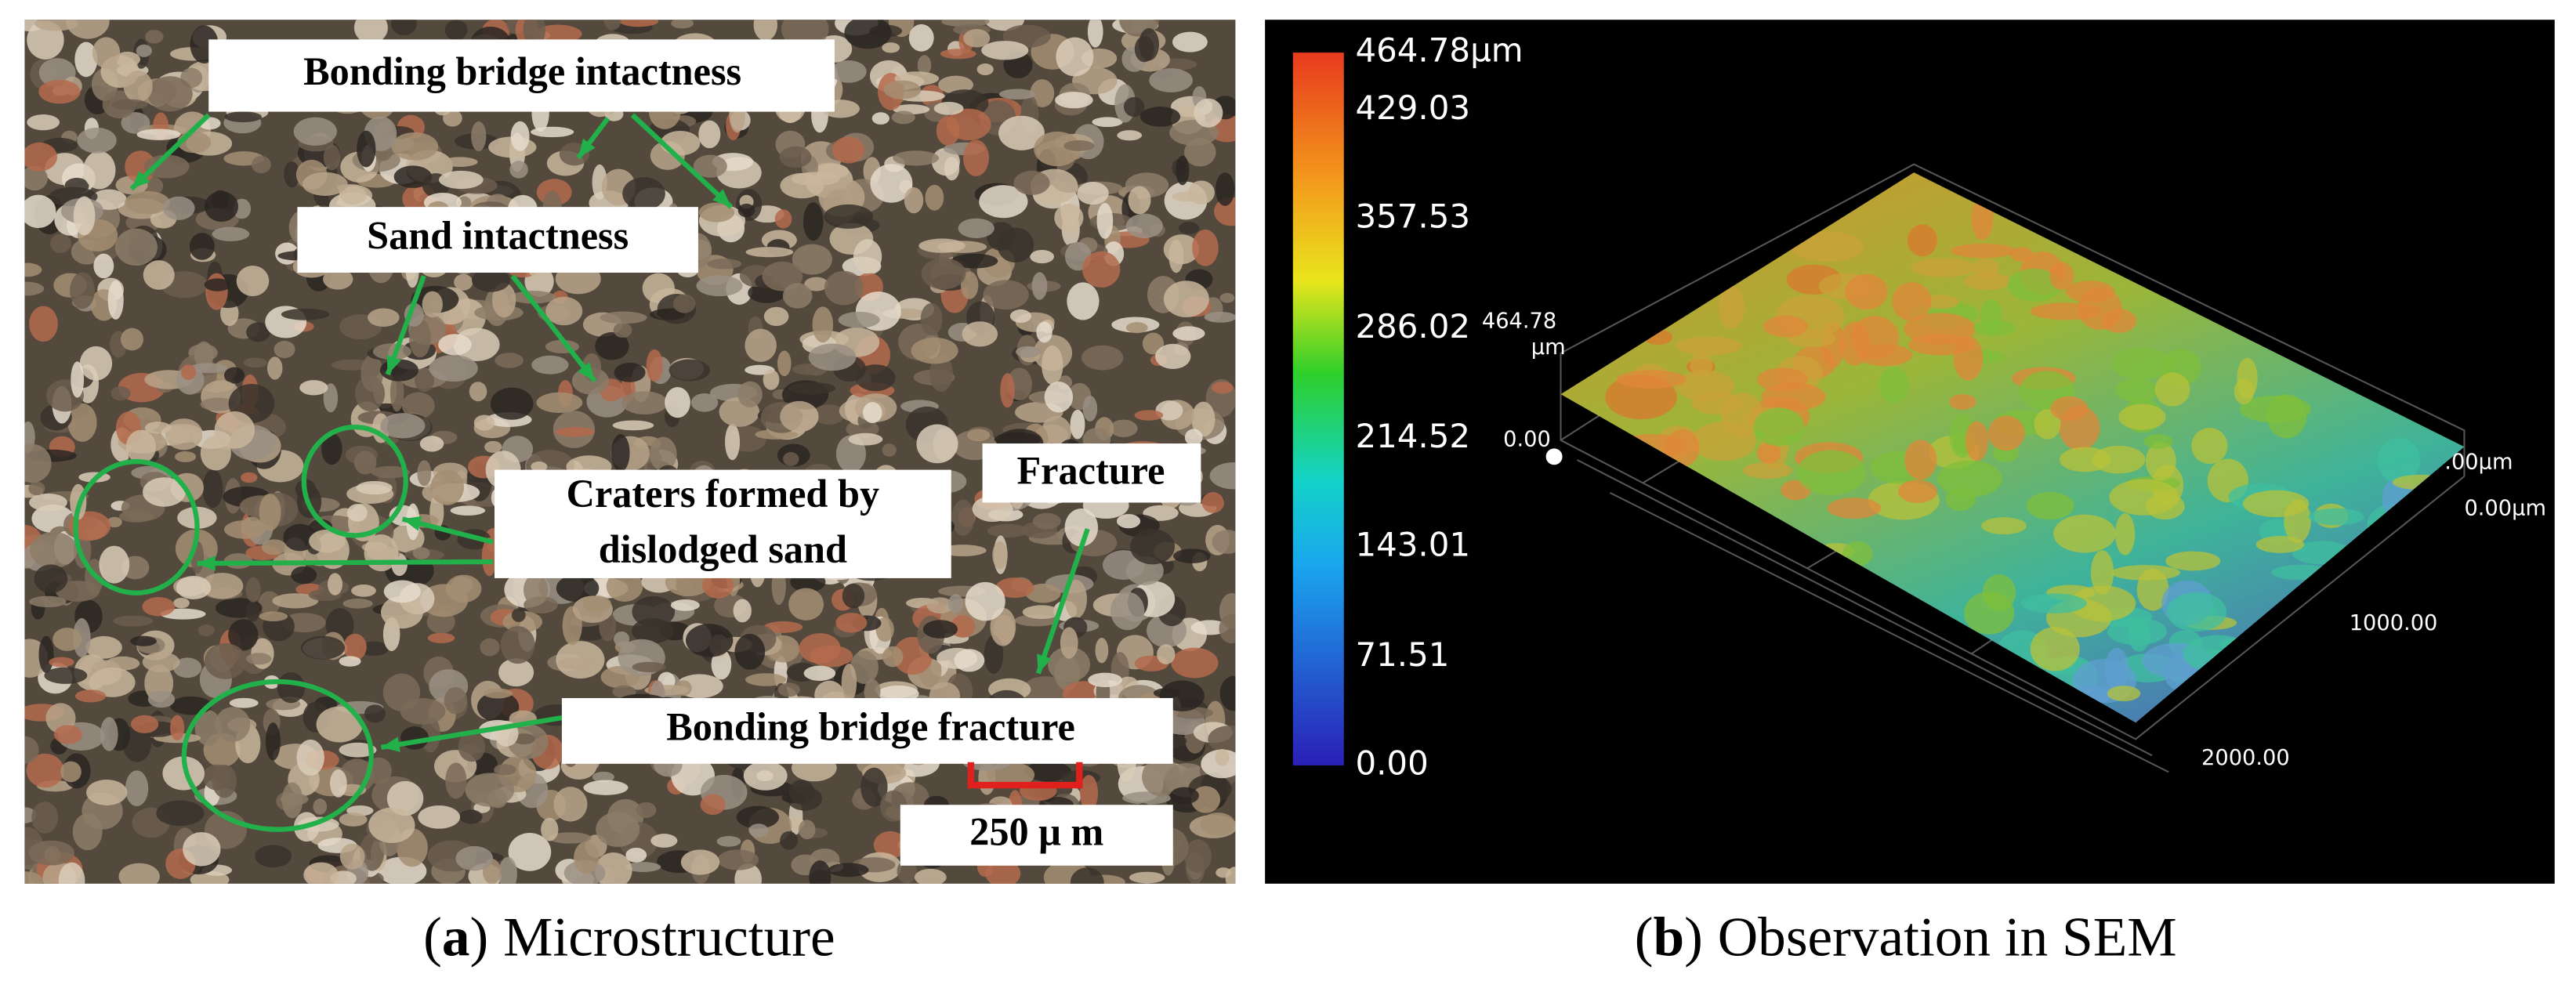 The height and width of the screenshot is (988, 2576). Describe the element at coordinates (1644, 937) in the screenshot. I see `caption-open: (` at that location.